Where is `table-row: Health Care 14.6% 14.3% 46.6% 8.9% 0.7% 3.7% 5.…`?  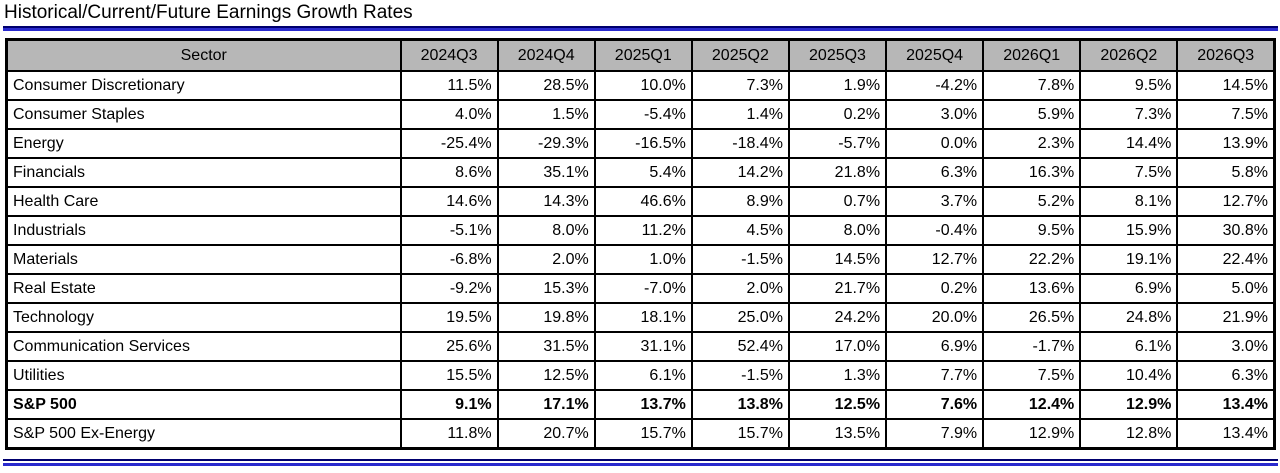 table-row: Health Care 14.6% 14.3% 46.6% 8.9% 0.7% 3.7% 5.… is located at coordinates (640, 201).